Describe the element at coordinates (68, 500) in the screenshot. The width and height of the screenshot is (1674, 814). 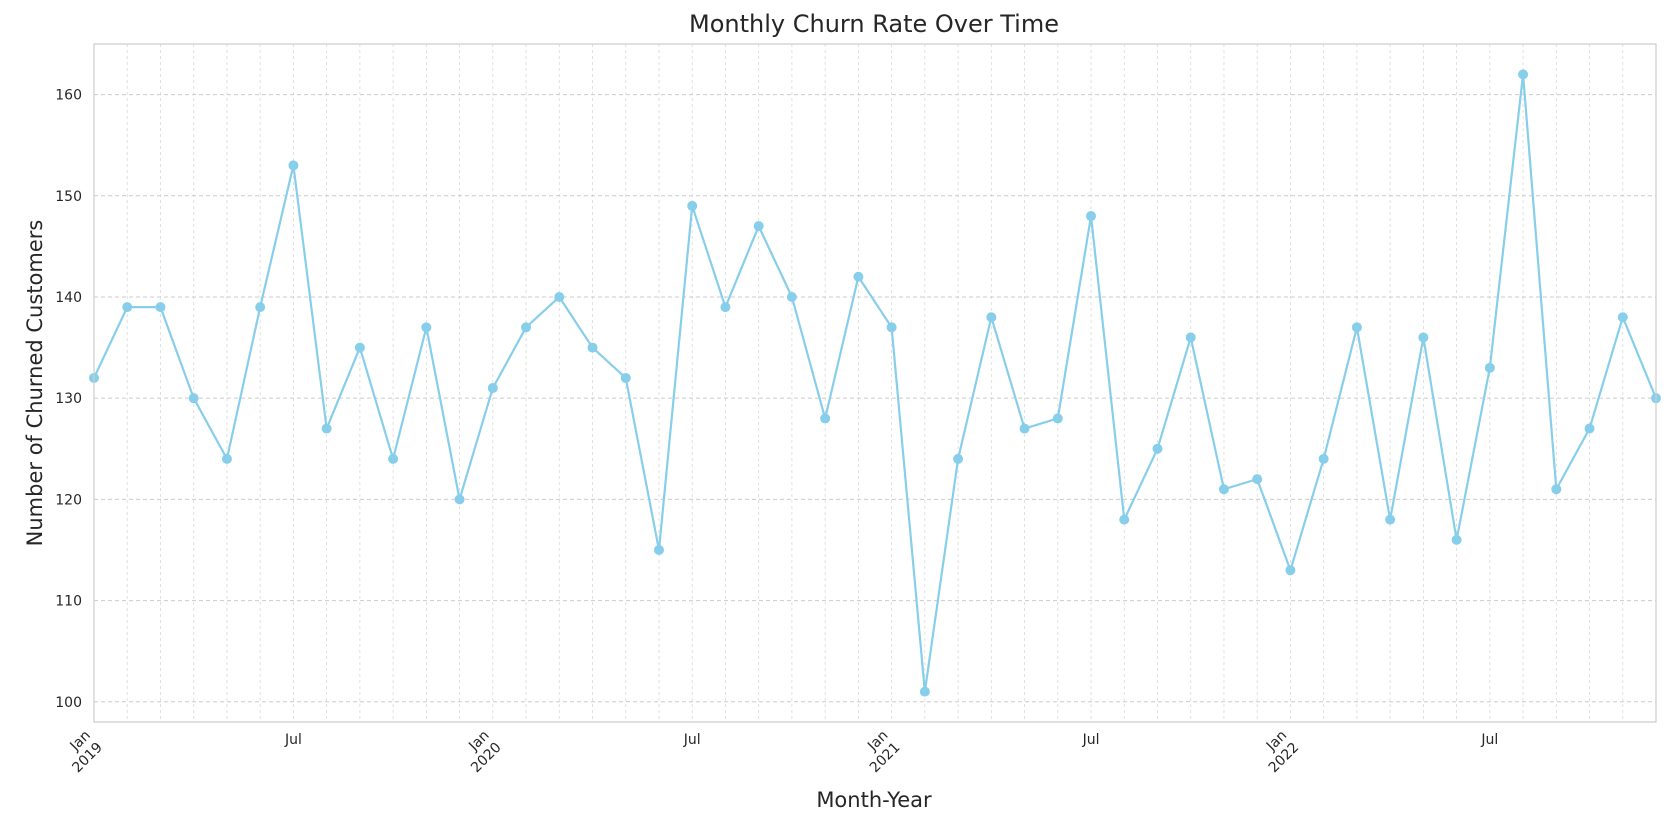
I see `y-tick-label: 120` at that location.